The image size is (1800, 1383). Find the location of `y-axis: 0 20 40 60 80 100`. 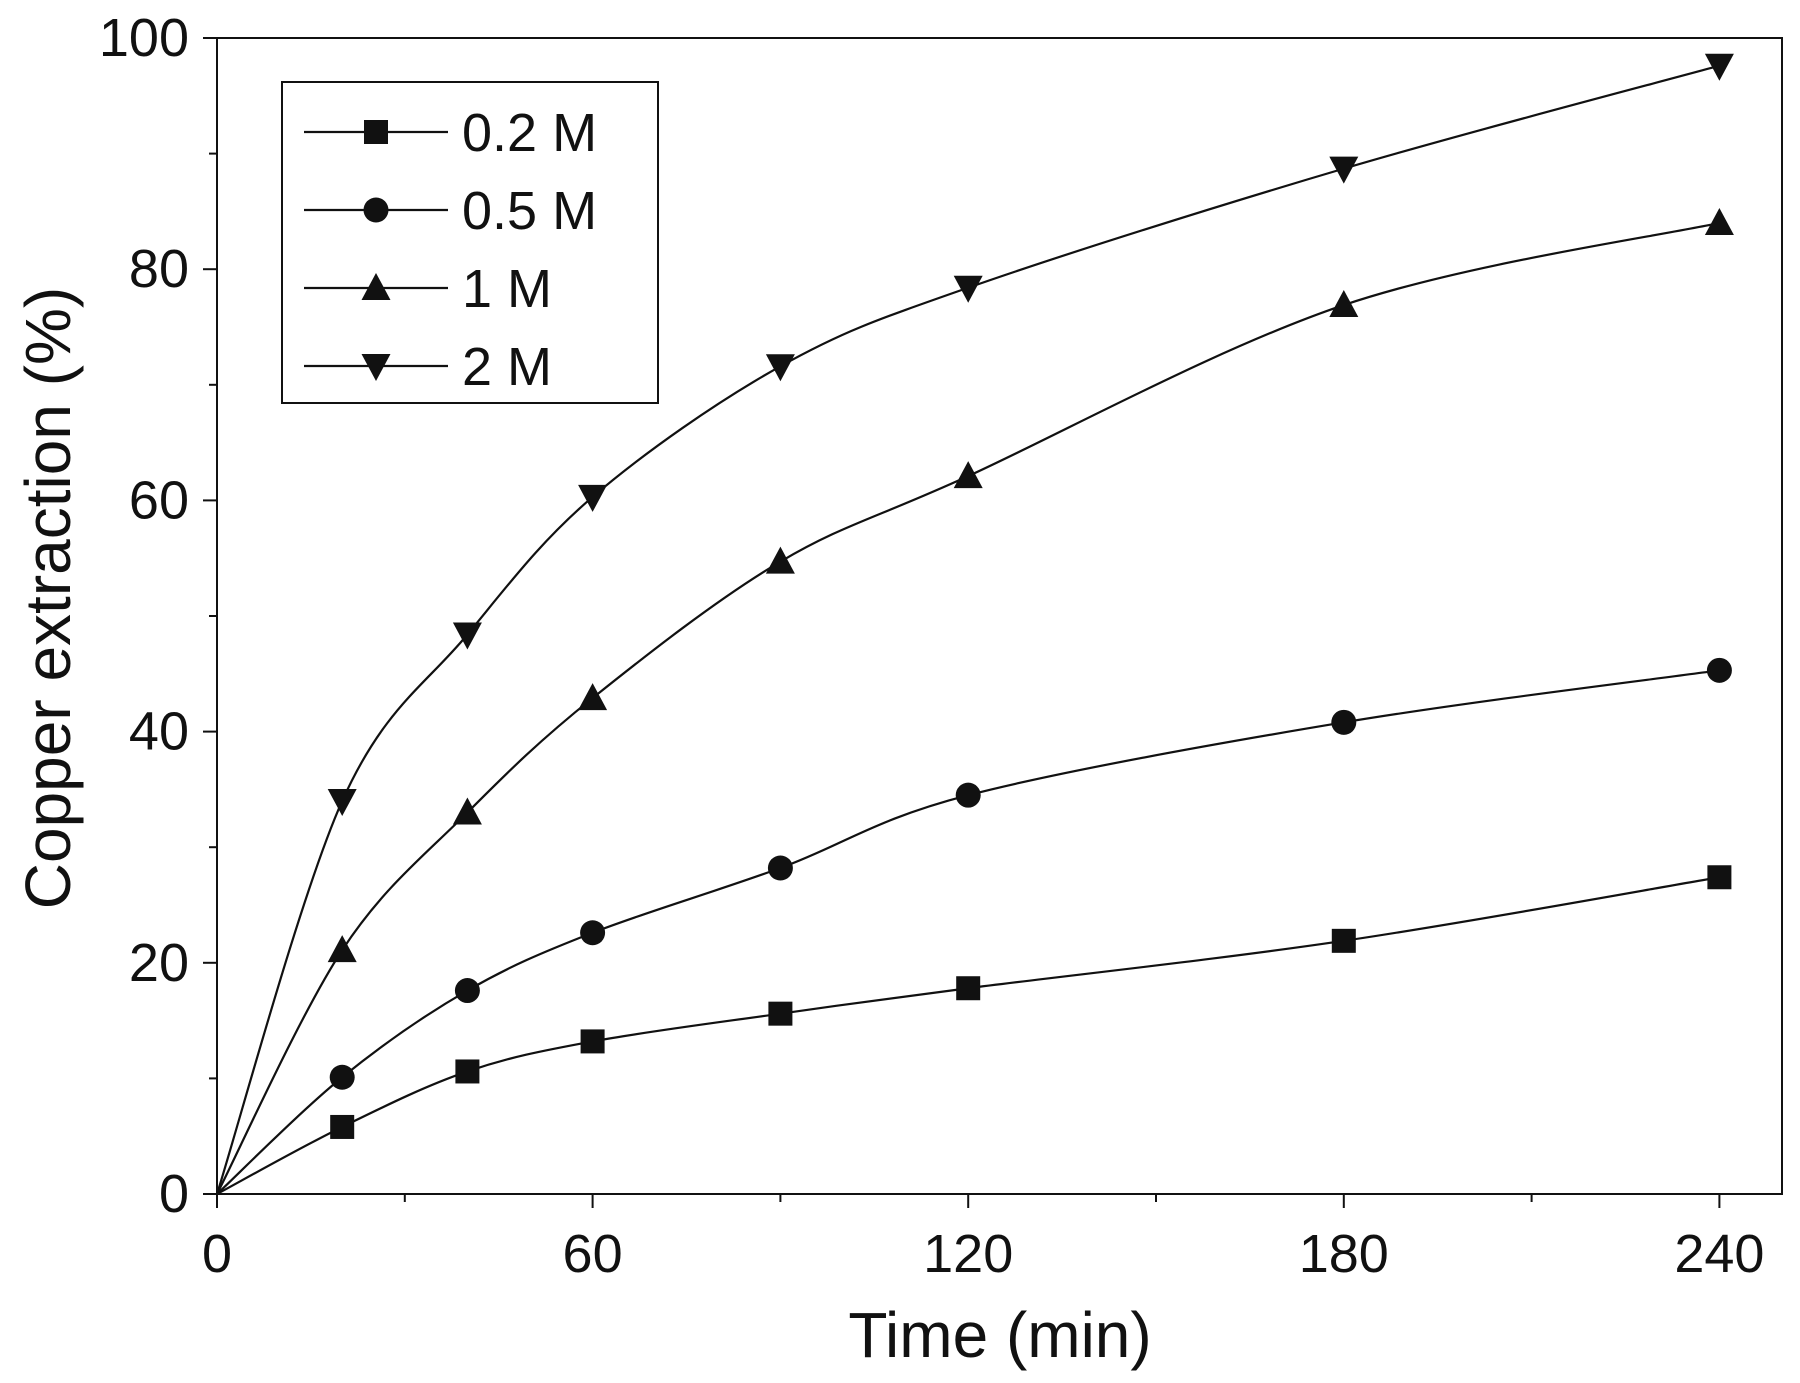

y-axis: 0 20 40 60 80 100 is located at coordinates (158, 616).